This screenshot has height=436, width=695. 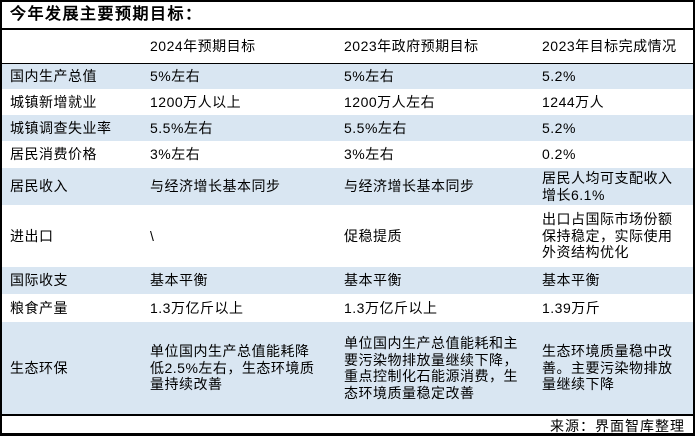 What do you see at coordinates (607, 368) in the screenshot?
I see `cell-2023-completion: 生态环境质量稳中改 善。主要污染物排放 量继续下降` at bounding box center [607, 368].